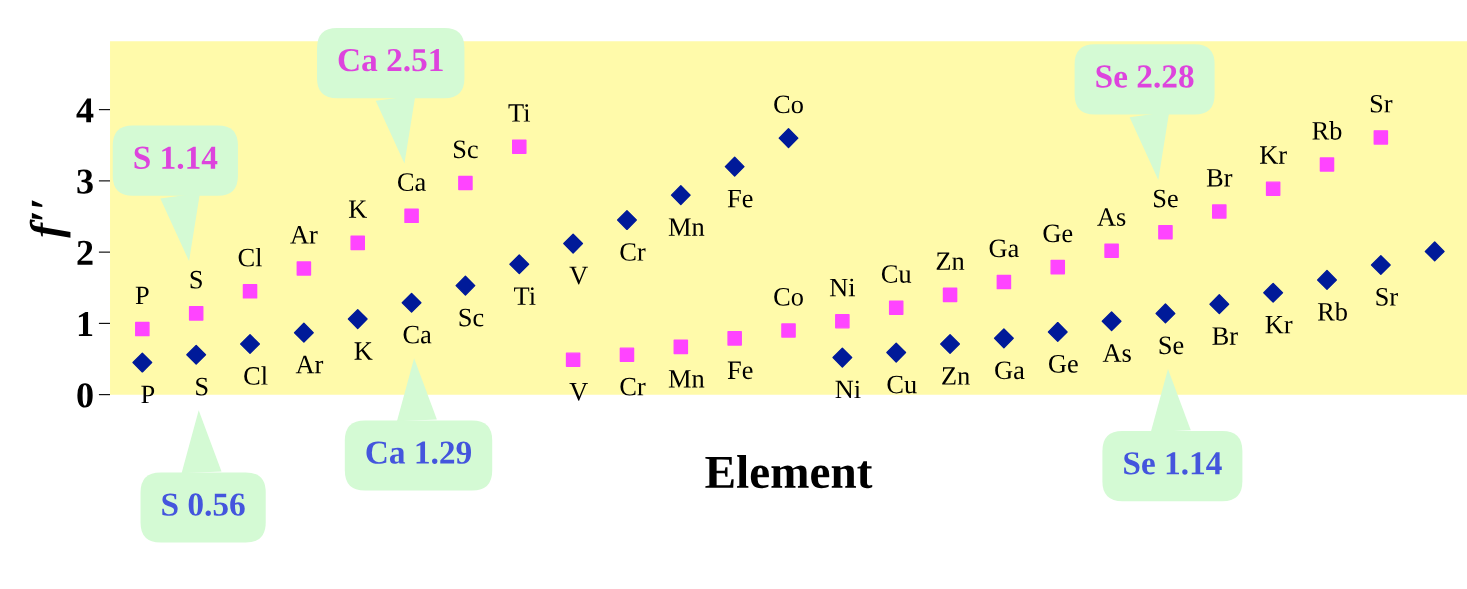 The image size is (1467, 589). I want to click on category-label: Ca, so click(417, 334).